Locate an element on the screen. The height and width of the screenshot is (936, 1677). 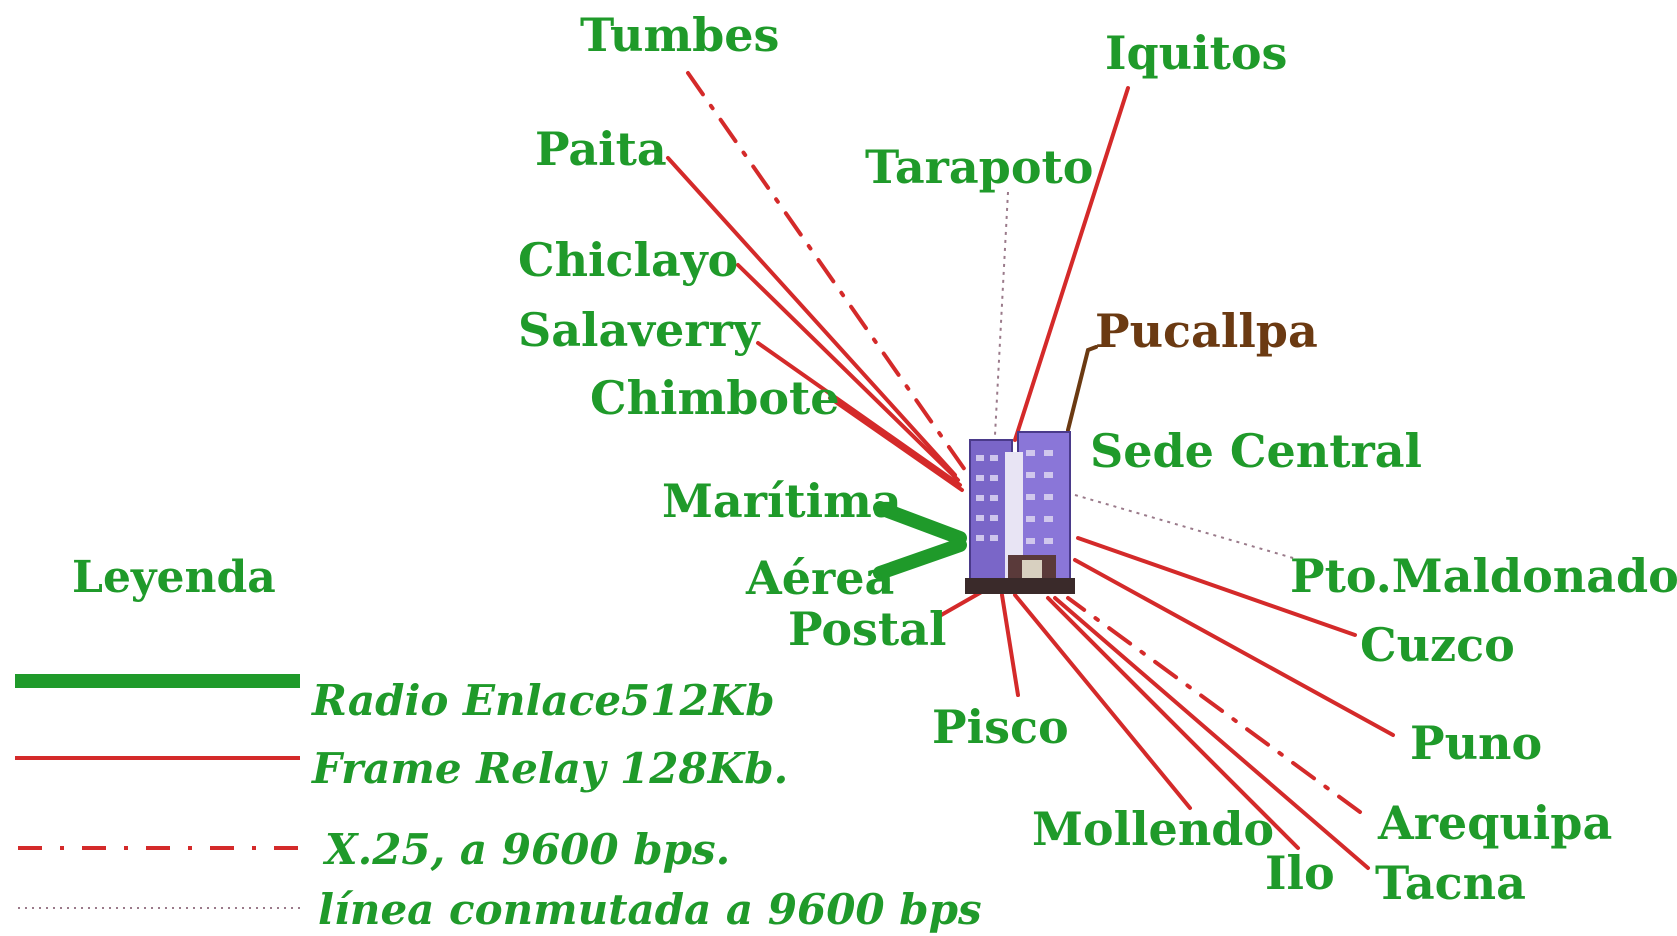
hub-label: Sede Central is located at coordinates (1256, 451).